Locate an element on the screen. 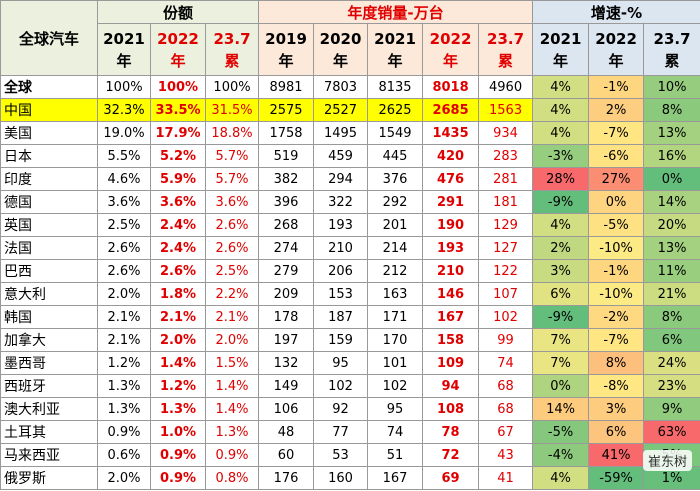 This screenshot has width=700, height=491. cell: 41% is located at coordinates (616, 455).